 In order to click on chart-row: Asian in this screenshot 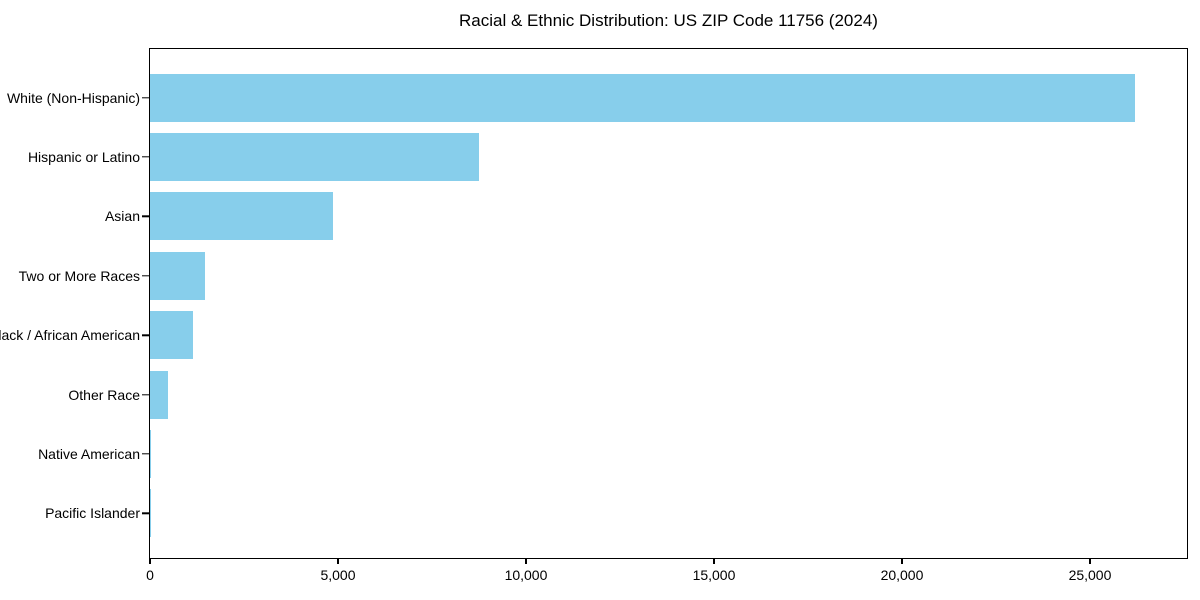, I will do `click(646, 216)`.